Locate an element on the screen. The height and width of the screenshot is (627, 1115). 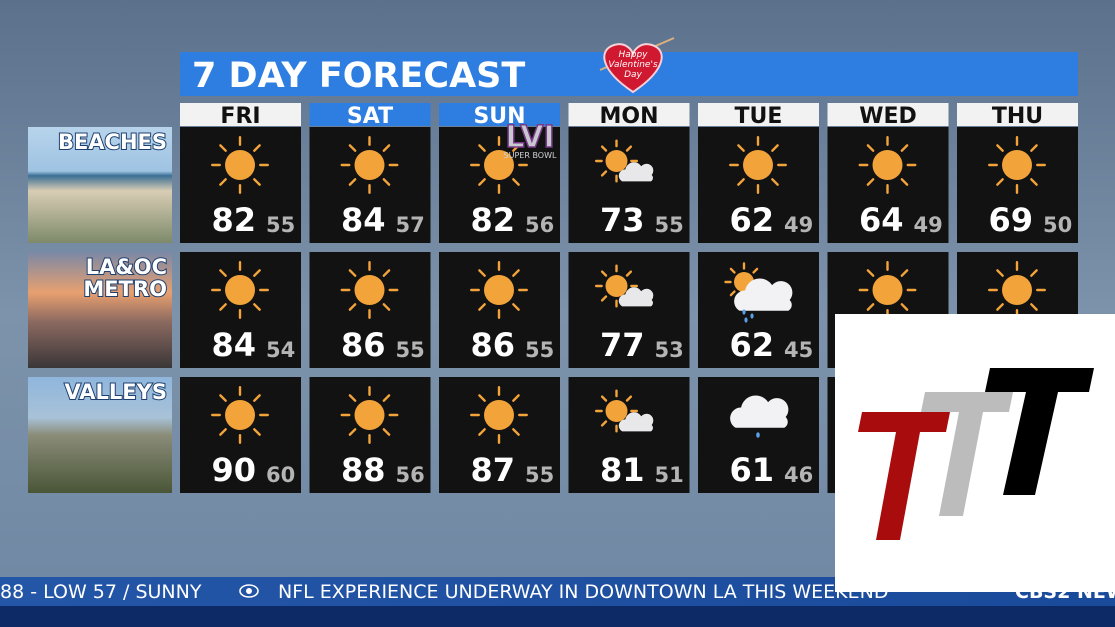
day-label: MON is located at coordinates (628, 116).